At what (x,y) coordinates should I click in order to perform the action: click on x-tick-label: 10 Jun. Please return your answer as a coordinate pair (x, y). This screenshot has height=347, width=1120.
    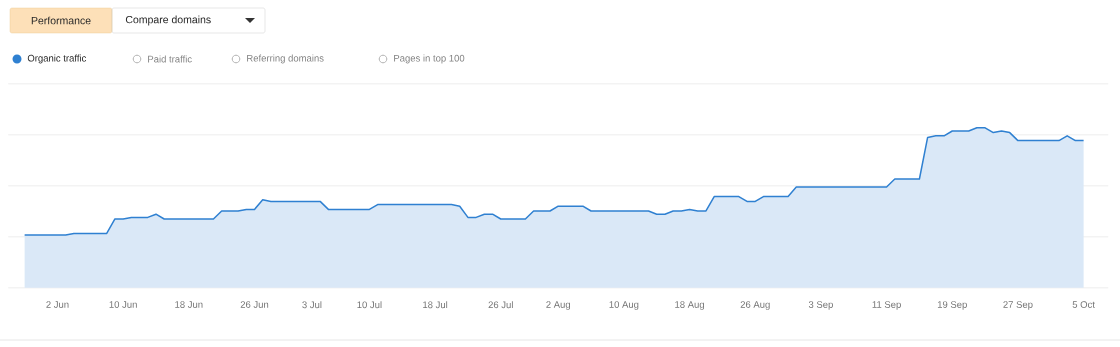
    Looking at the image, I should click on (123, 304).